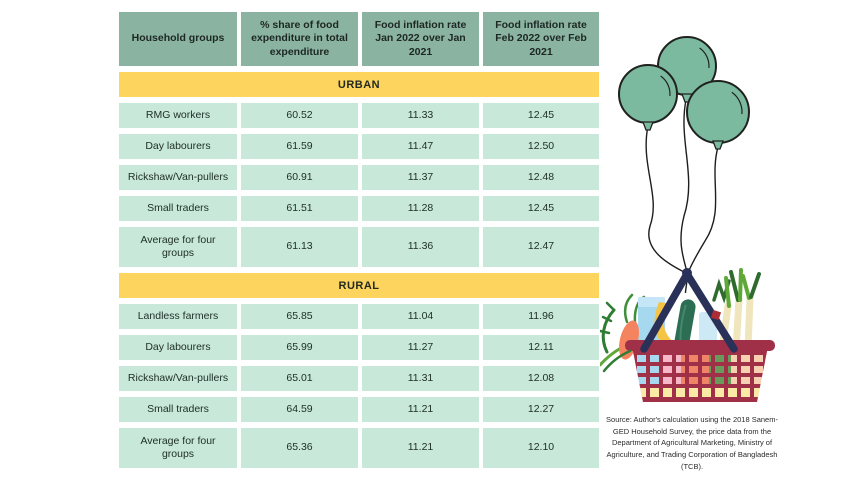 Image resolution: width=857 pixels, height=482 pixels. I want to click on value-cell: 11.96, so click(541, 316).